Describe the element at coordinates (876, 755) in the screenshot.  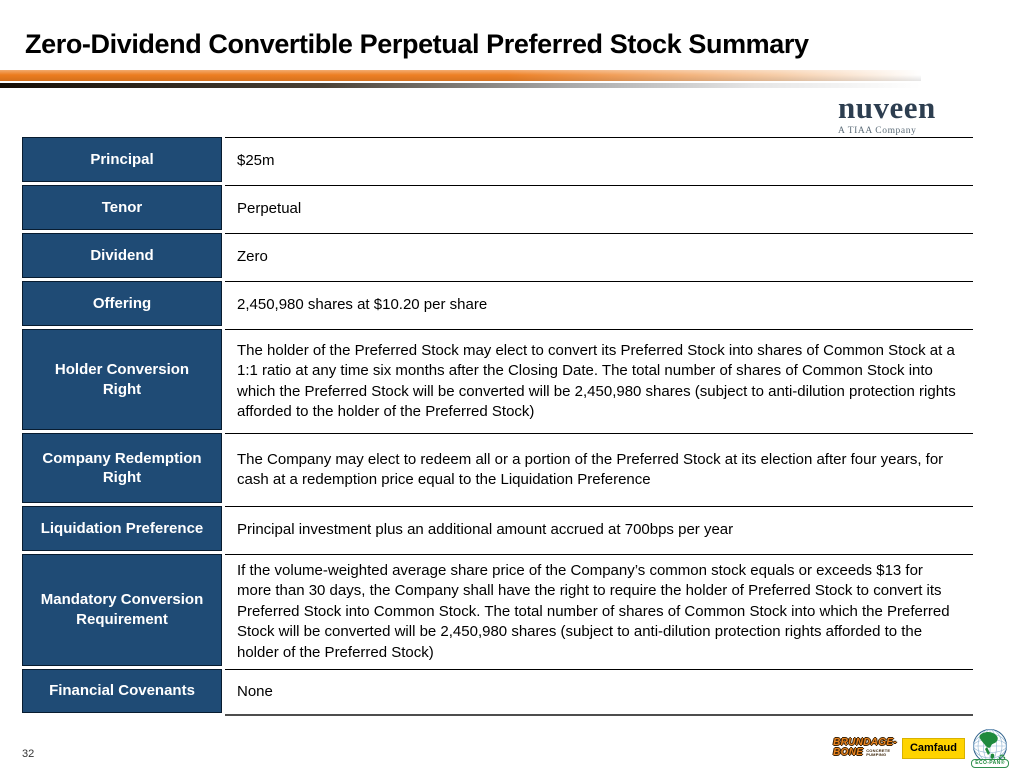
I see `brundage-bone-sub2: PUMPING` at that location.